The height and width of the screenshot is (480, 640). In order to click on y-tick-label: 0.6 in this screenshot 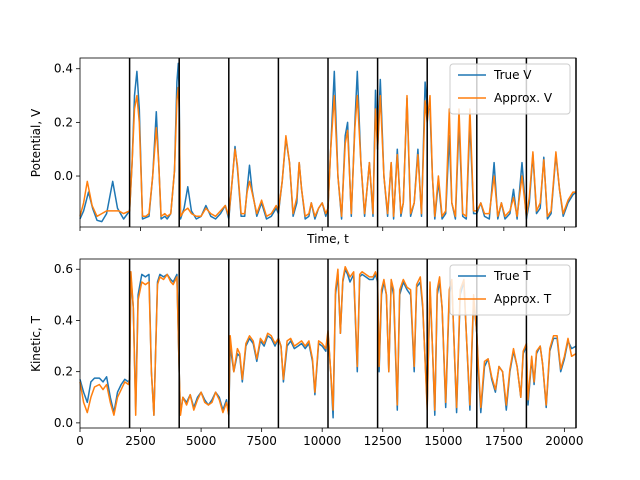, I will do `click(63, 269)`.